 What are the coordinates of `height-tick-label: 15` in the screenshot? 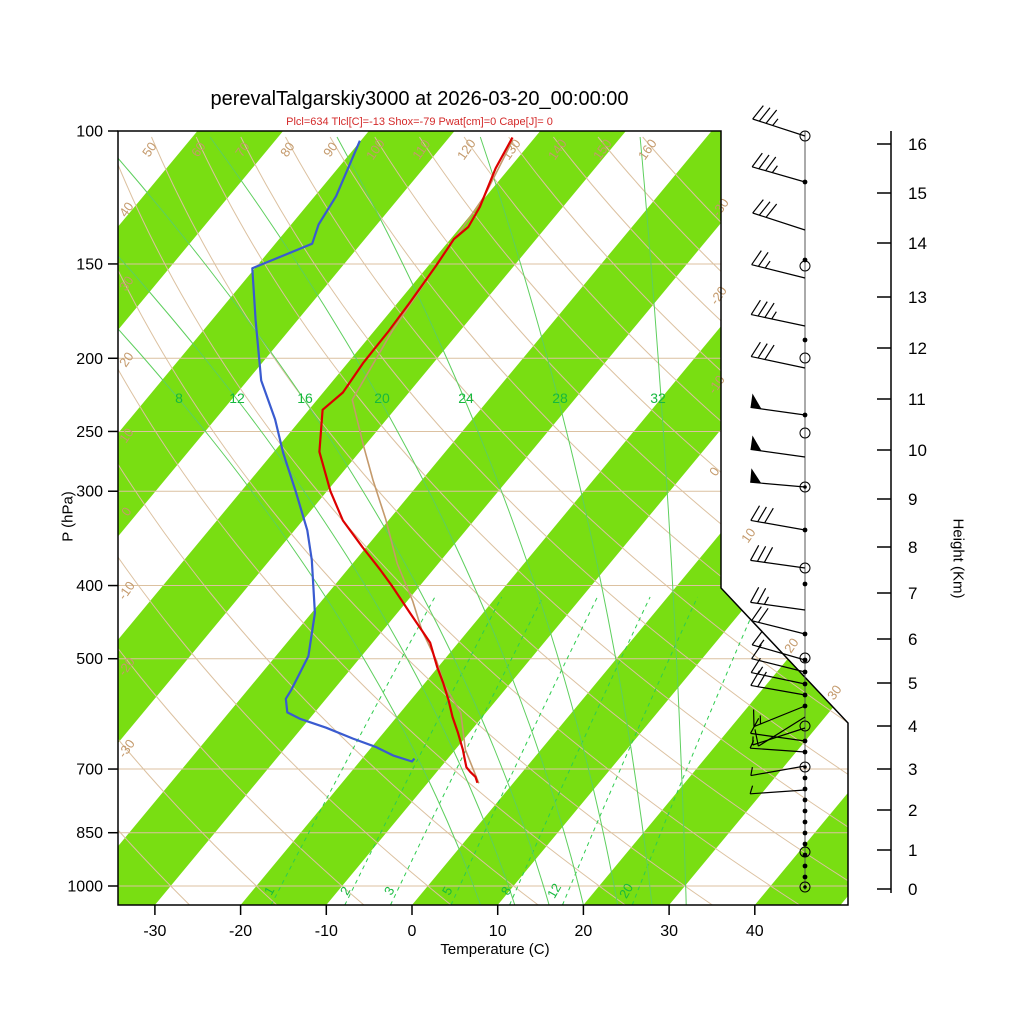 It's located at (917, 193).